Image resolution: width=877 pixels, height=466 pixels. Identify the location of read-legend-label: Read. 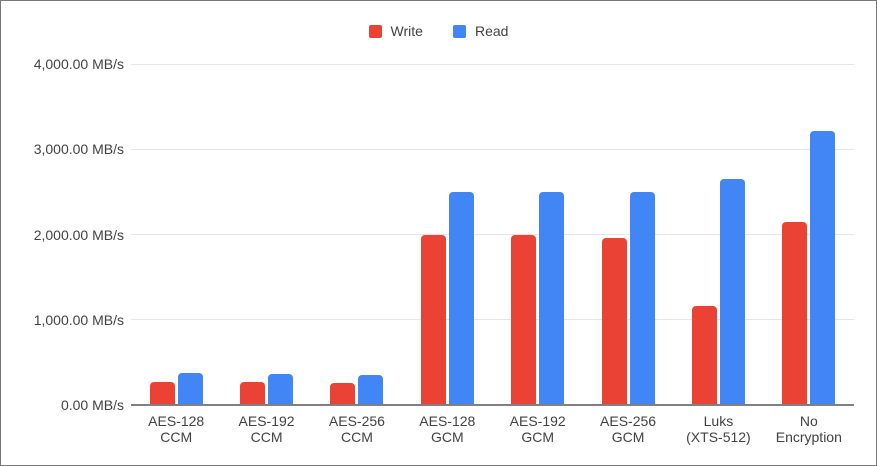
(491, 31).